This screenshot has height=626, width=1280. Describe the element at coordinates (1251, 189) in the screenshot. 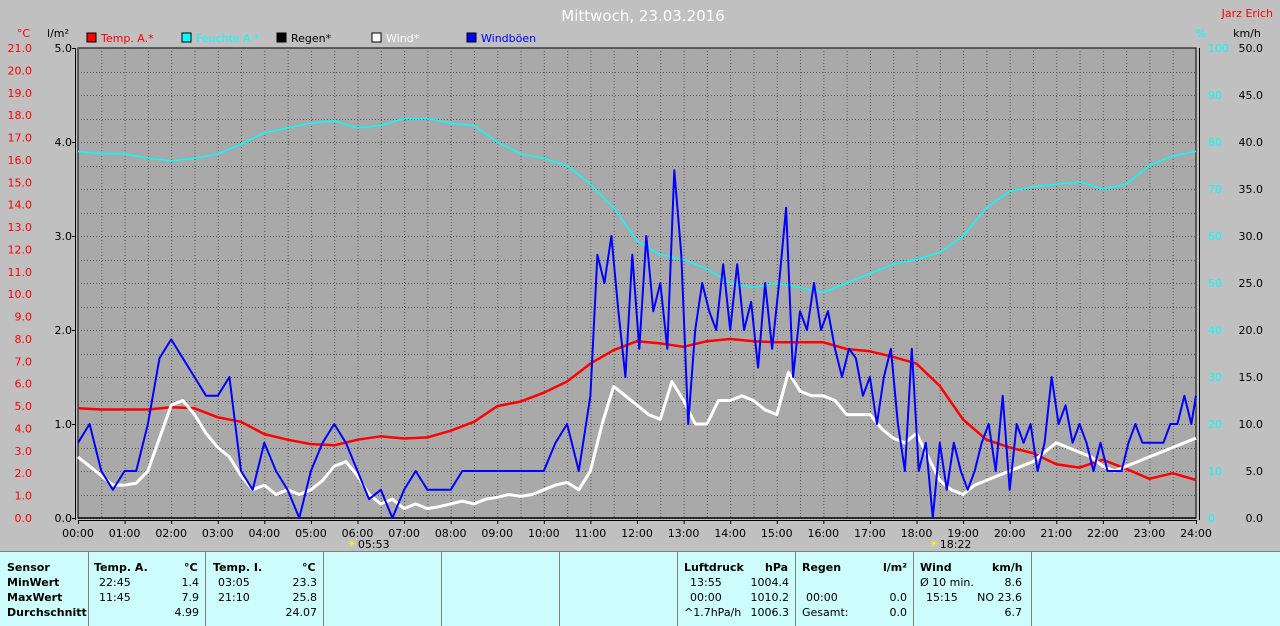

I see `wind-tick-label: 35.0` at that location.